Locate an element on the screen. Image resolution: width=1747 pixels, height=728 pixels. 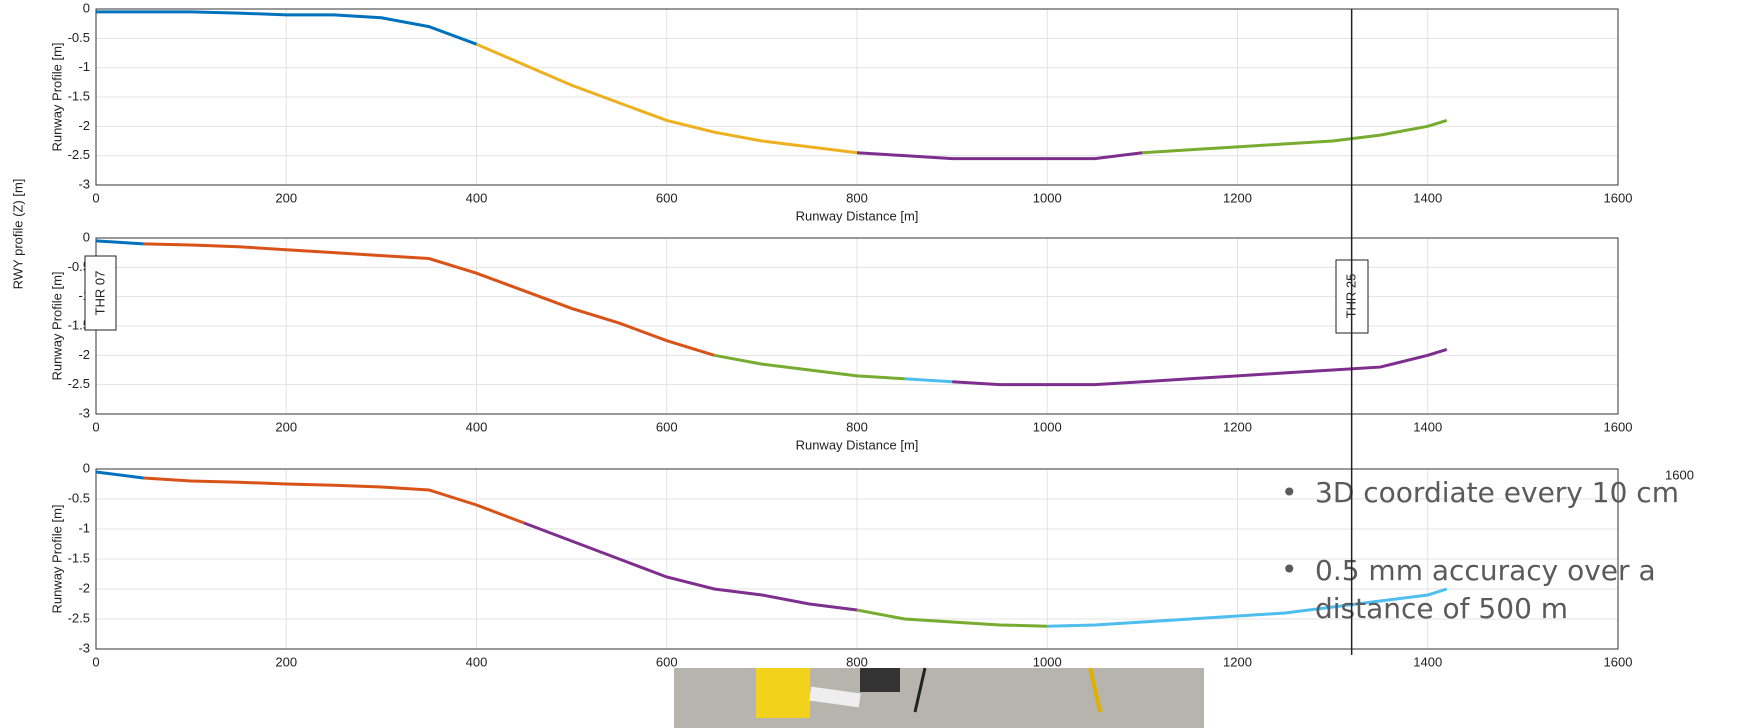
photo is located at coordinates (939, 697).